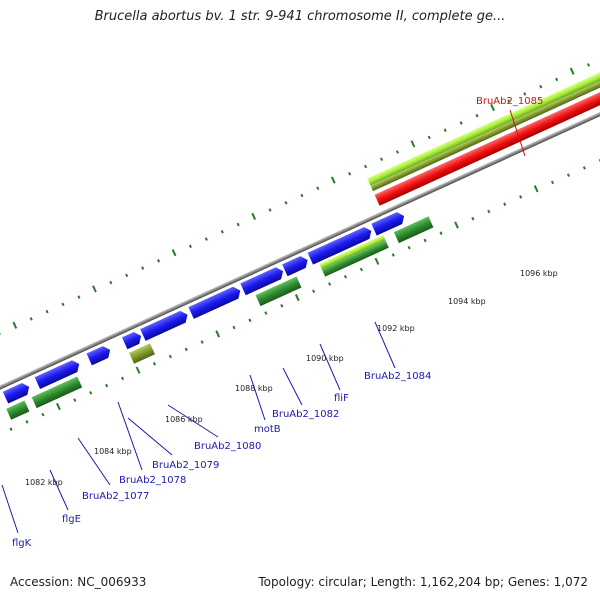 This screenshot has width=600, height=600. What do you see at coordinates (396, 328) in the screenshot?
I see `kbp-label: 1092 kbp` at bounding box center [396, 328].